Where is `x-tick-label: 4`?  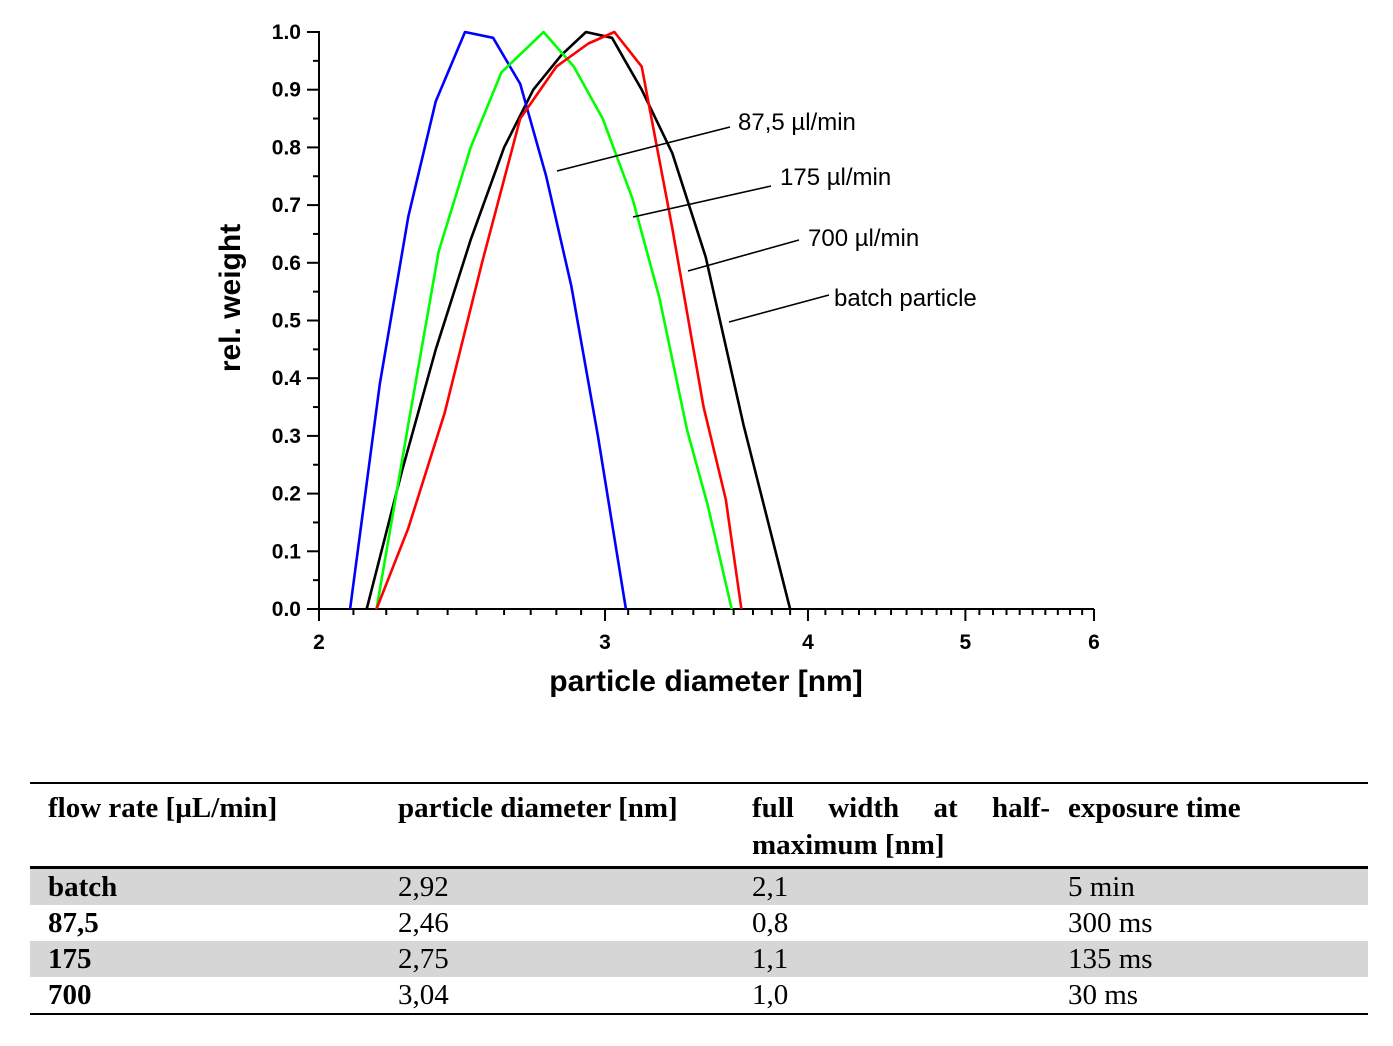 x-tick-label: 4 is located at coordinates (808, 642).